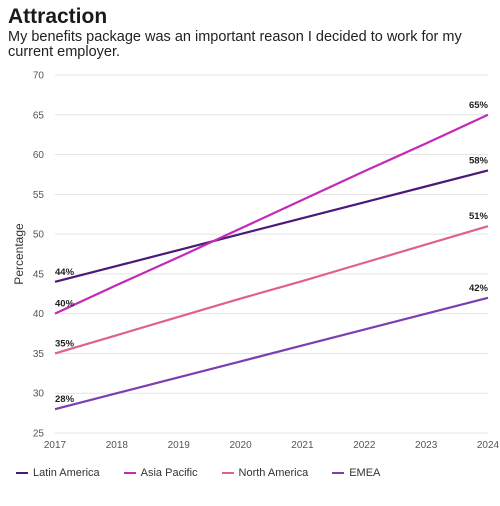  What do you see at coordinates (117, 445) in the screenshot?
I see `x-tick-label: 2018` at bounding box center [117, 445].